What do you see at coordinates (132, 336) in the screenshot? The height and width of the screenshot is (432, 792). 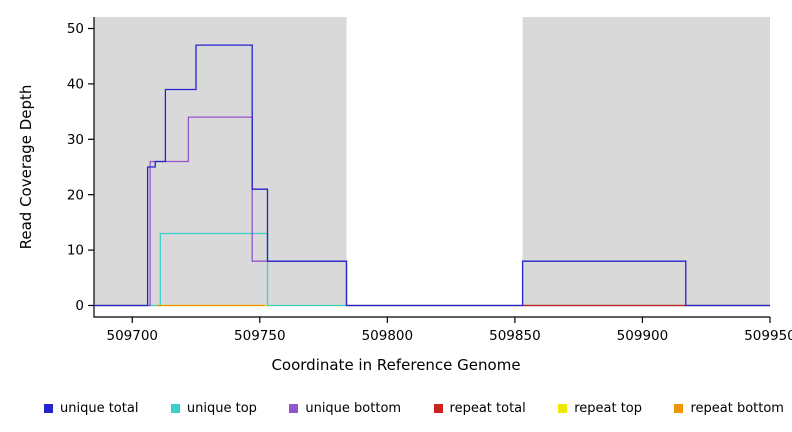 I see `x-tick-label: 509700` at bounding box center [132, 336].